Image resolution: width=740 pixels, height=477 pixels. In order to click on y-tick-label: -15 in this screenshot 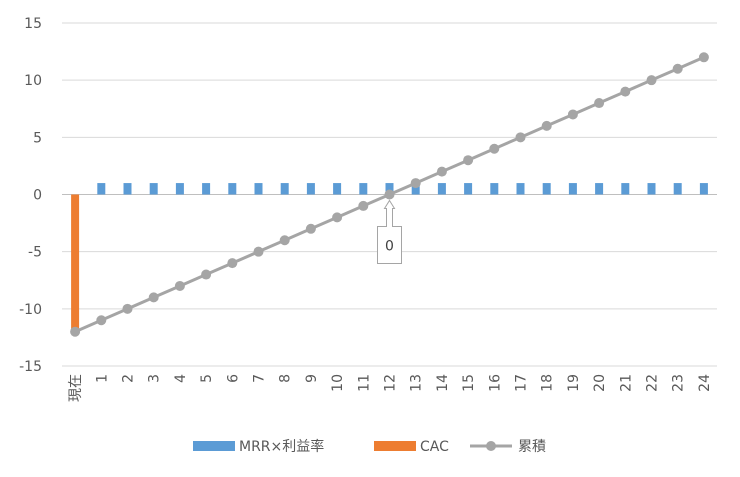, I will do `click(30, 367)`.